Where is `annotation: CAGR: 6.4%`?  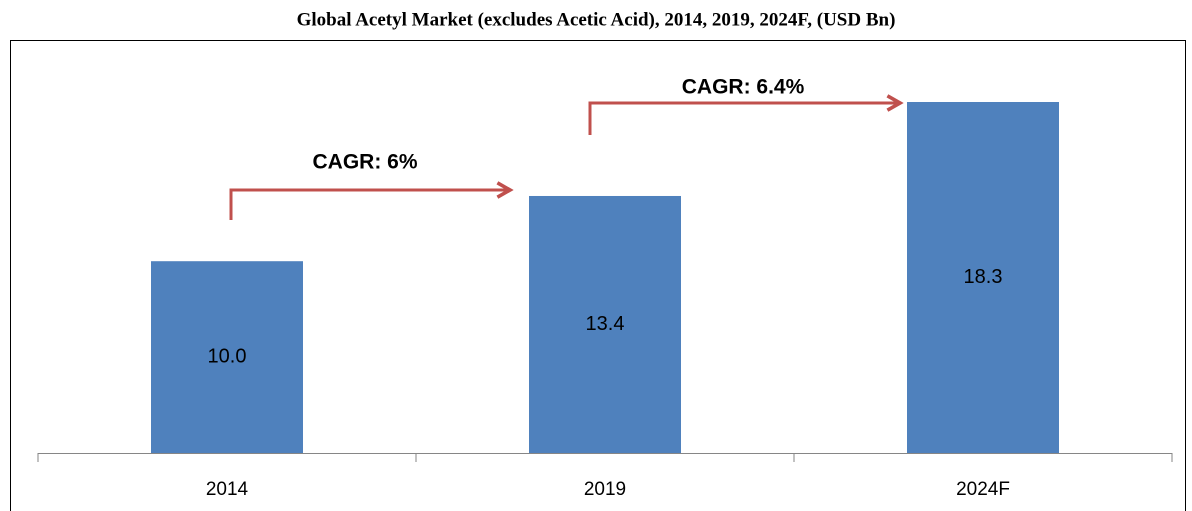
annotation: CAGR: 6.4% is located at coordinates (743, 87).